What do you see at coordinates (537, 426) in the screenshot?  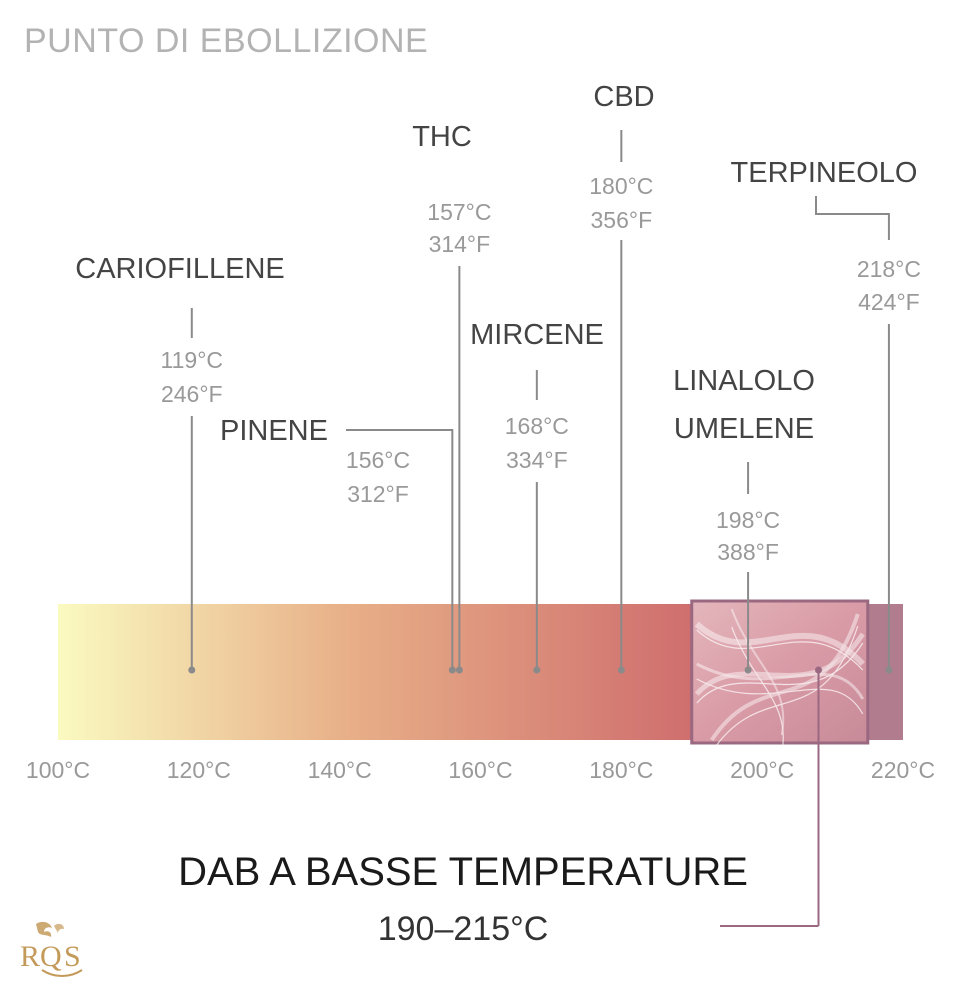 I see `compound-celsius: 168°C` at bounding box center [537, 426].